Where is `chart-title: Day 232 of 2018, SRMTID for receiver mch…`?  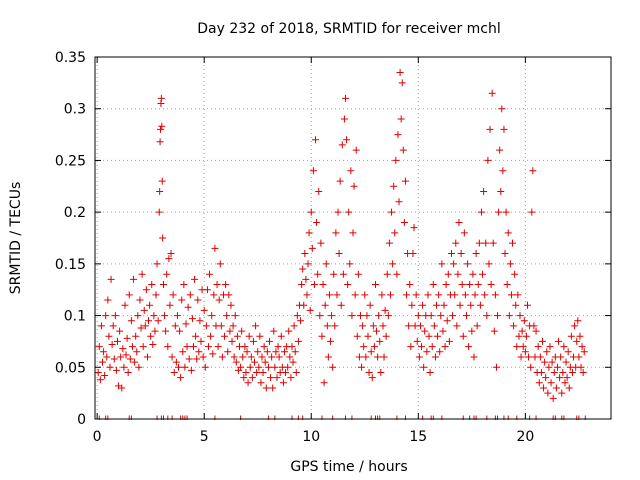
chart-title: Day 232 of 2018, SRMTID for receiver mch… is located at coordinates (349, 29).